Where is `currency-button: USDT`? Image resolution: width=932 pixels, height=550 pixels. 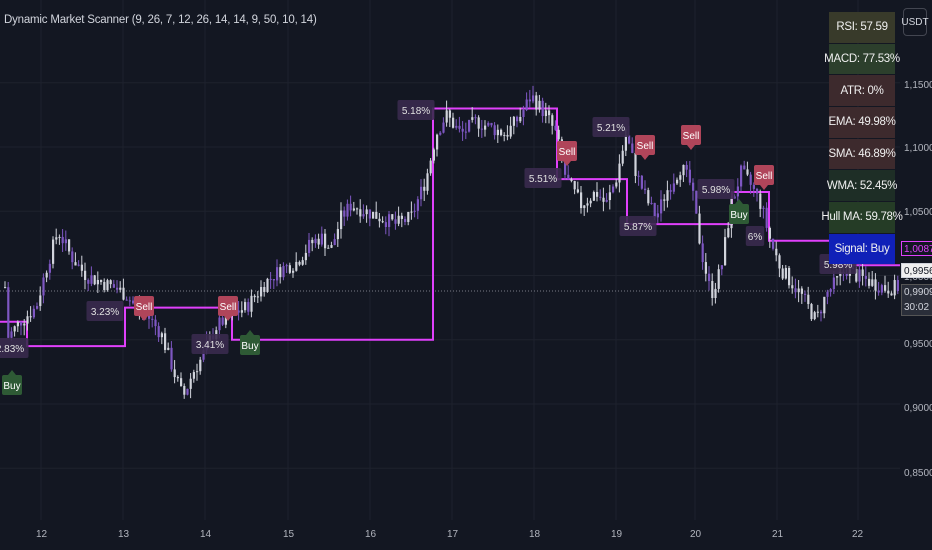
currency-button: USDT is located at coordinates (915, 22).